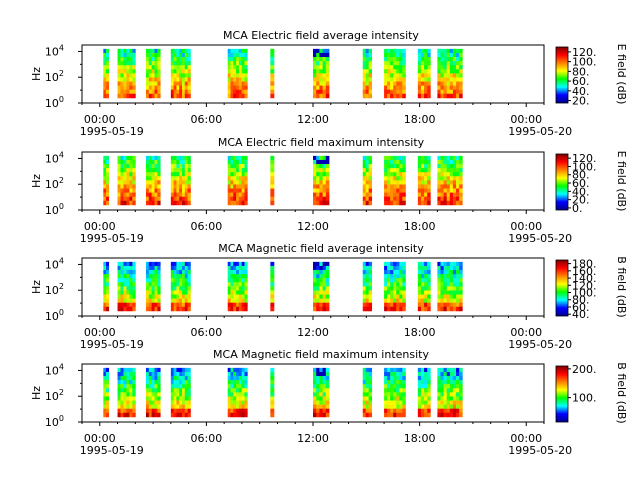 The height and width of the screenshot is (480, 640). I want to click on x-tick-label: 12:00, so click(313, 438).